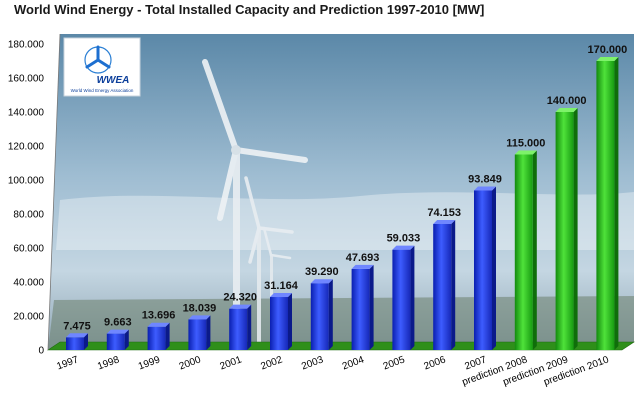 The height and width of the screenshot is (405, 638). Describe the element at coordinates (28, 215) in the screenshot. I see `y-tick-label: 80.000` at that location.